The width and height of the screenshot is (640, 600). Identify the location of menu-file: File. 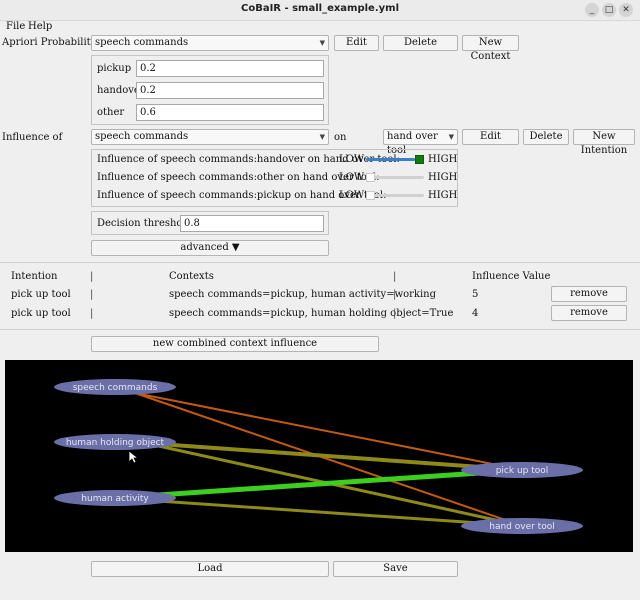
(16, 26).